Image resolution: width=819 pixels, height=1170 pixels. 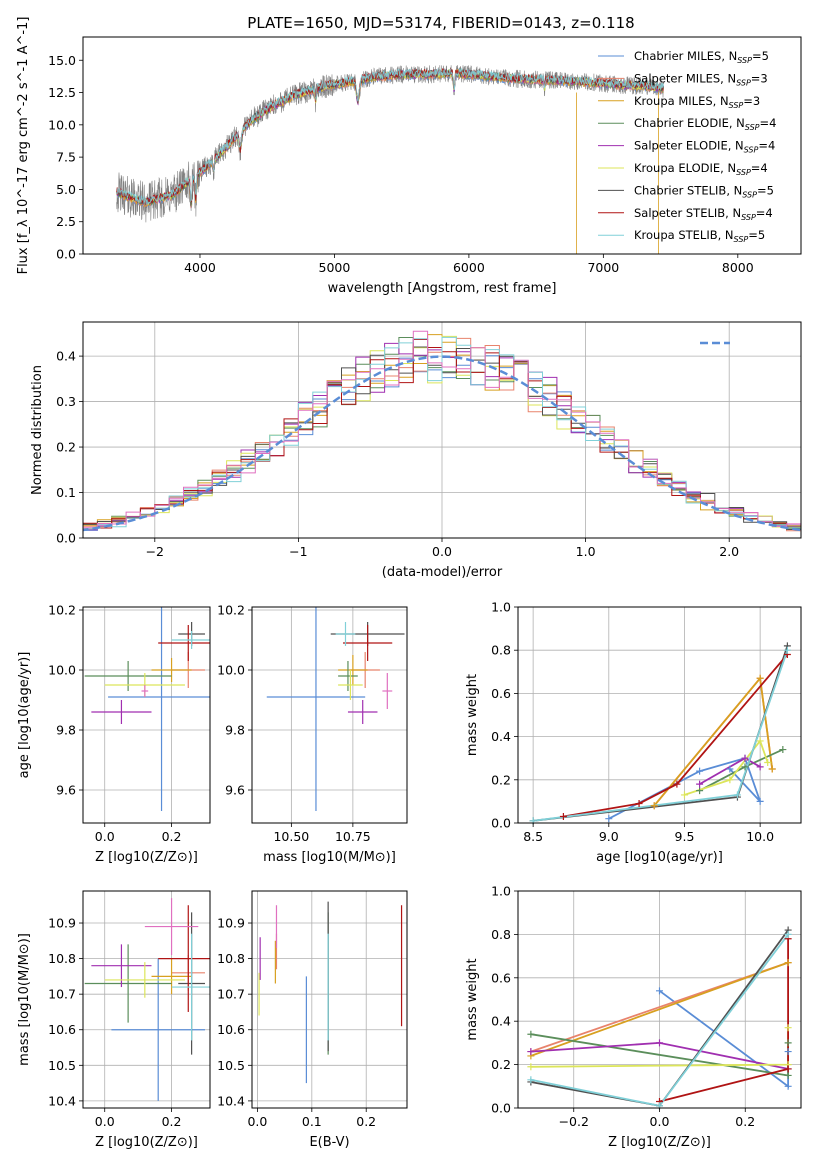 What do you see at coordinates (738, 267) in the screenshot?
I see `x-tick-label: 8000` at bounding box center [738, 267].